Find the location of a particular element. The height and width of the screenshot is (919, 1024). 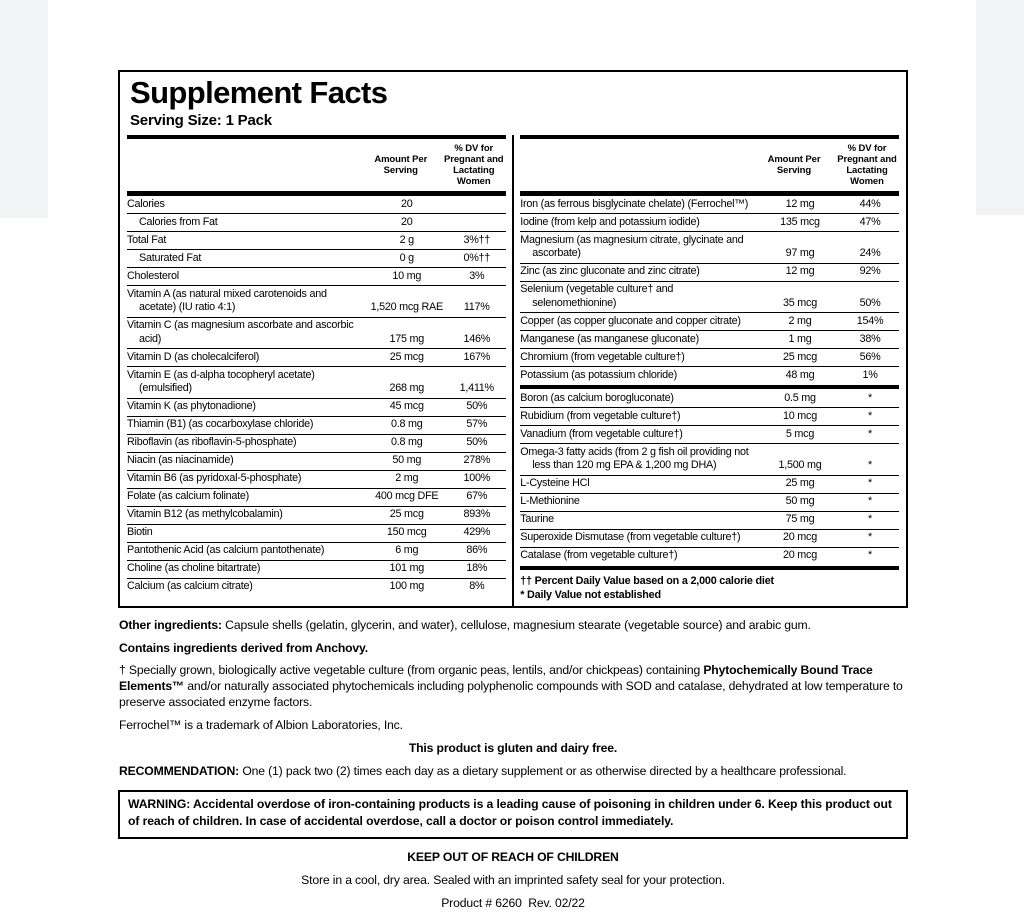

nutrient-amount: 1,500 mg is located at coordinates (800, 465).